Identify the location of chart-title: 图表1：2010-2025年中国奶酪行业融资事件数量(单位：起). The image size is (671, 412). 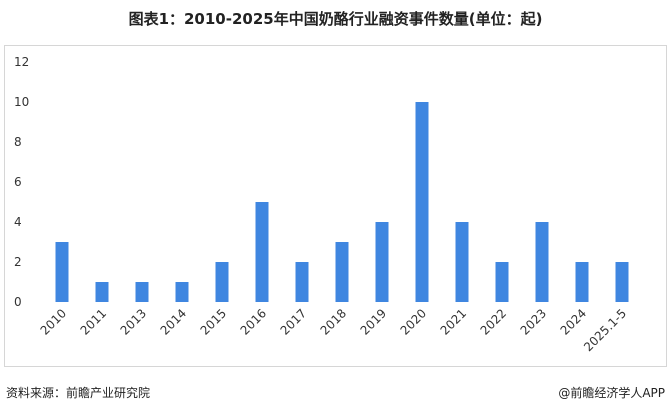
(335, 19).